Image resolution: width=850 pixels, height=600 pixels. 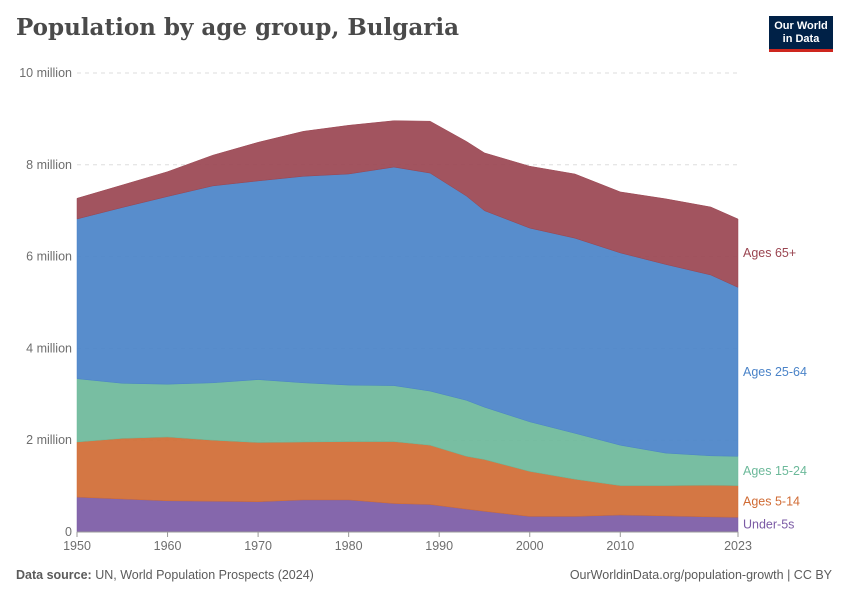 I want to click on series-label: Ages 5-14, so click(x=771, y=501).